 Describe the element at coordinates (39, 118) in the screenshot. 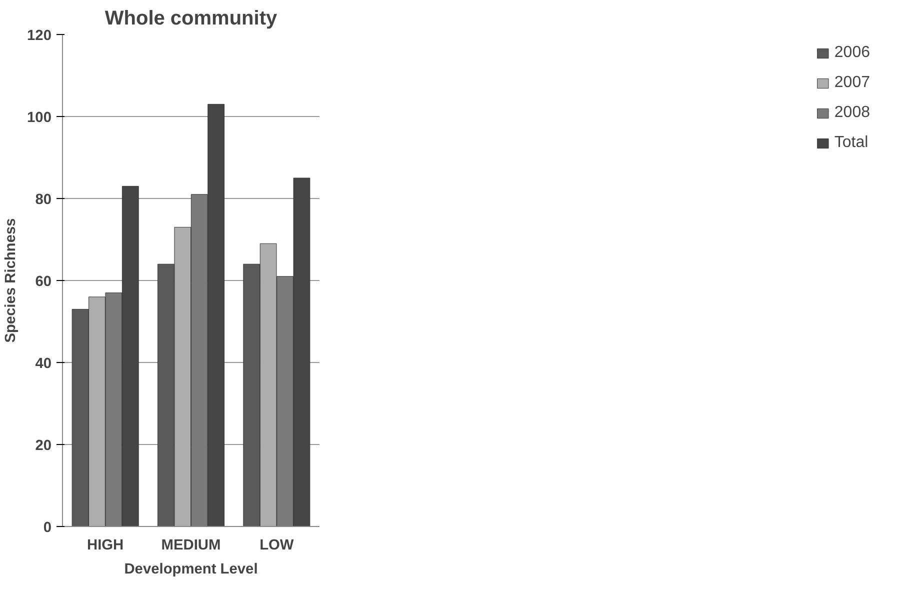

I see `y-tick-label: 100` at that location.